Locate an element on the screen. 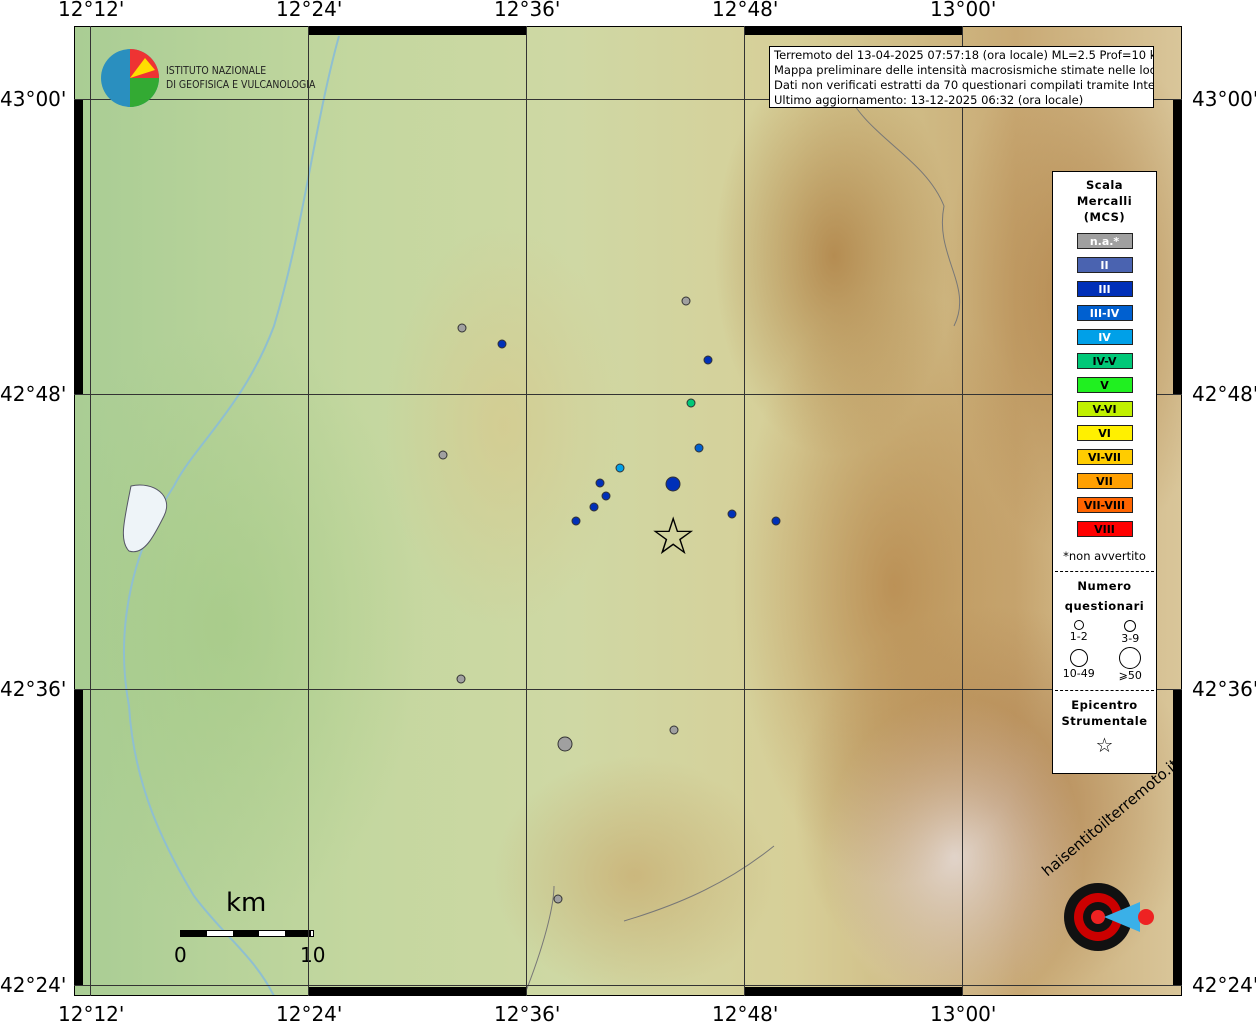  scale-start: 0 is located at coordinates (180, 955).